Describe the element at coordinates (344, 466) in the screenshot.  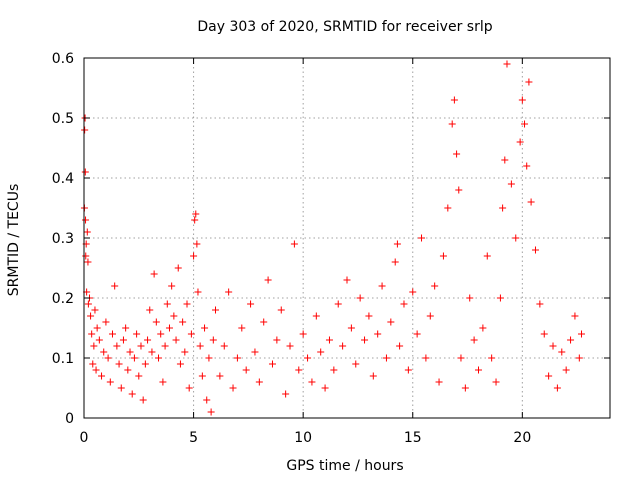
I see `x-axis-label: GPS time / hours` at that location.